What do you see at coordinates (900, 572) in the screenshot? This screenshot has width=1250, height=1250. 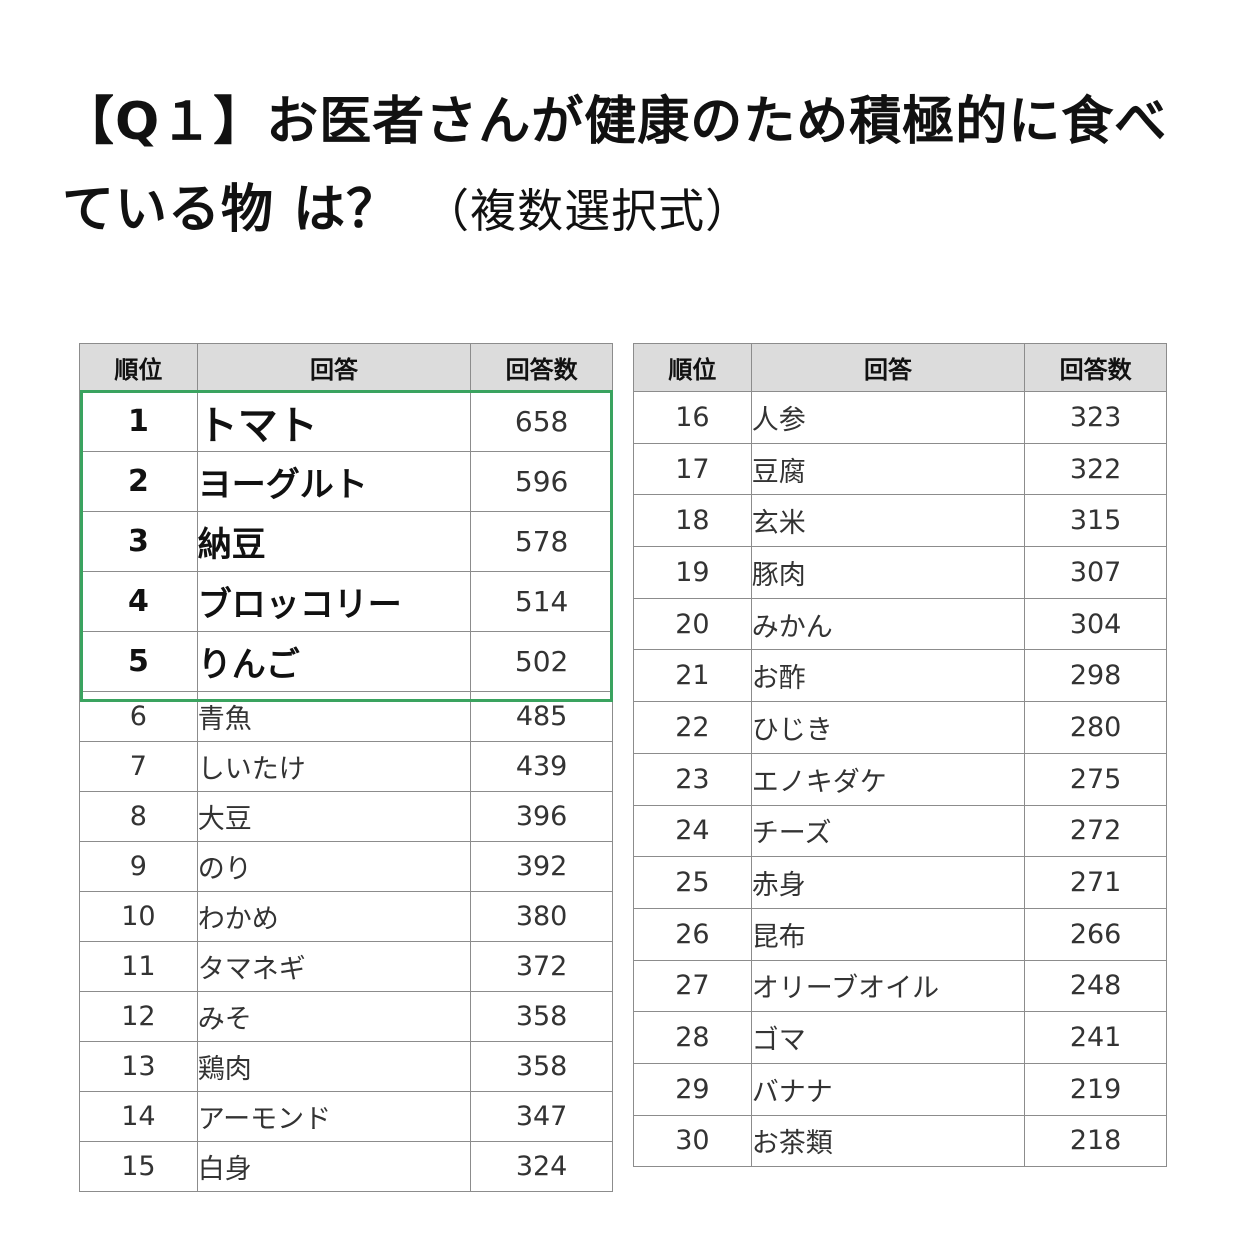 I see `table-row: 19 豚肉 307` at bounding box center [900, 572].